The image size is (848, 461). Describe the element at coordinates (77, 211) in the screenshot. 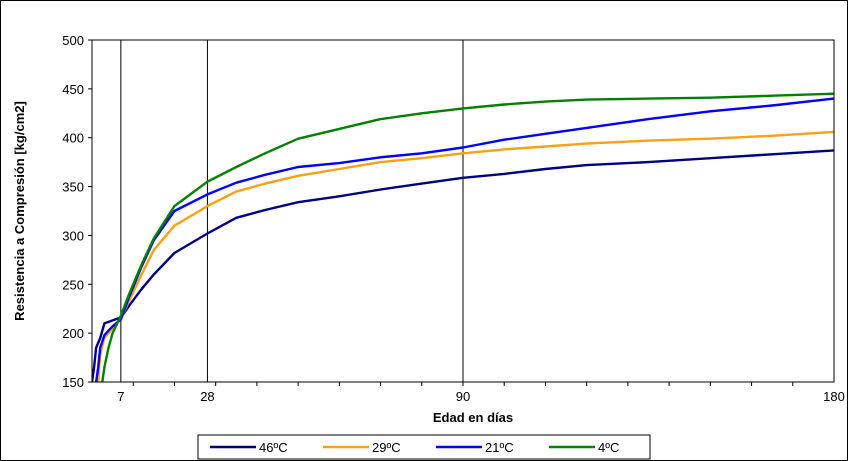

I see `y-tick-labels: 150 200 250 300 350 400 450 500` at that location.